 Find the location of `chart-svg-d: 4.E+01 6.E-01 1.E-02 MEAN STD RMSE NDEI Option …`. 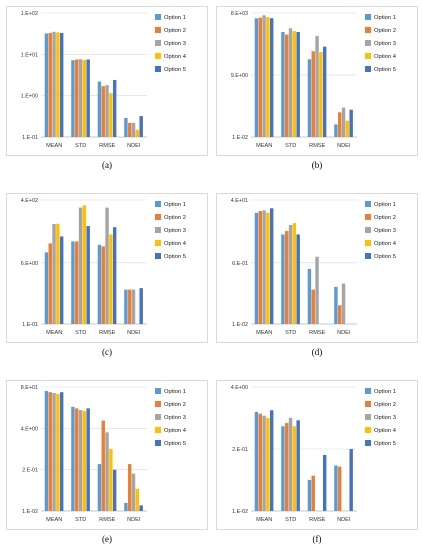

chart-svg-d: 4.E+01 6.E-01 1.E-02 MEAN STD RMSE NDEI Option … is located at coordinates (314, 267).